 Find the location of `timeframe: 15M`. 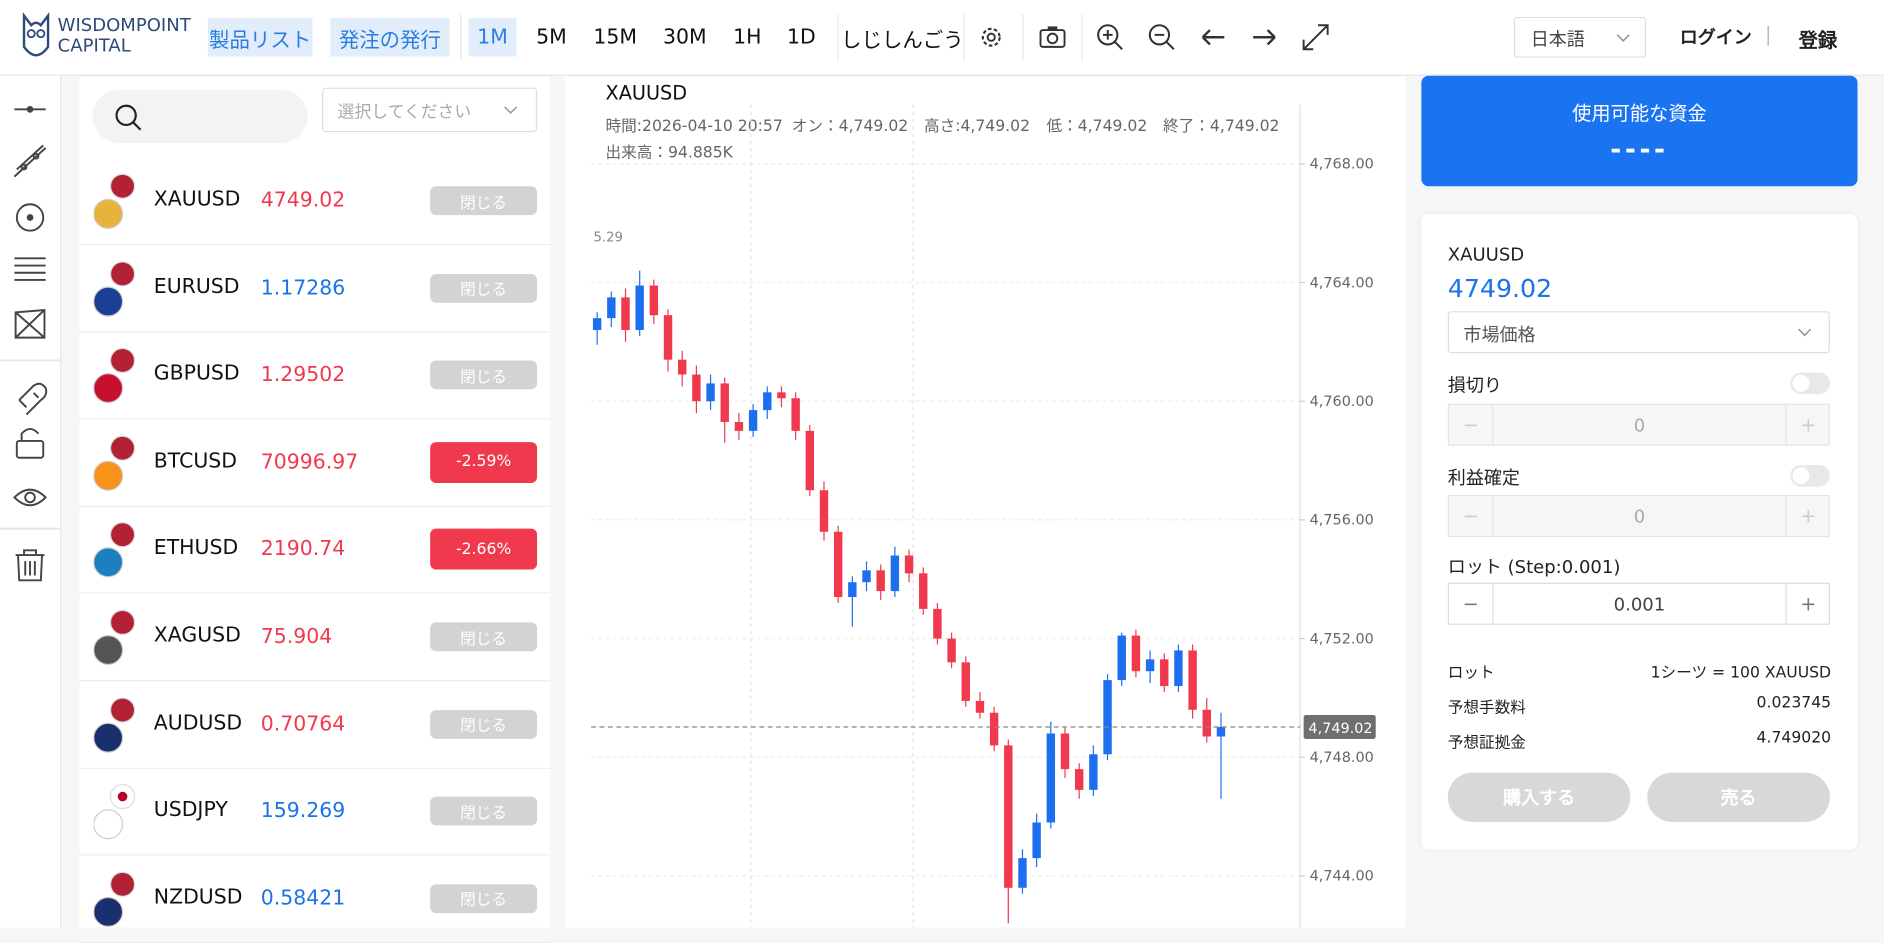

timeframe: 15M is located at coordinates (615, 37).